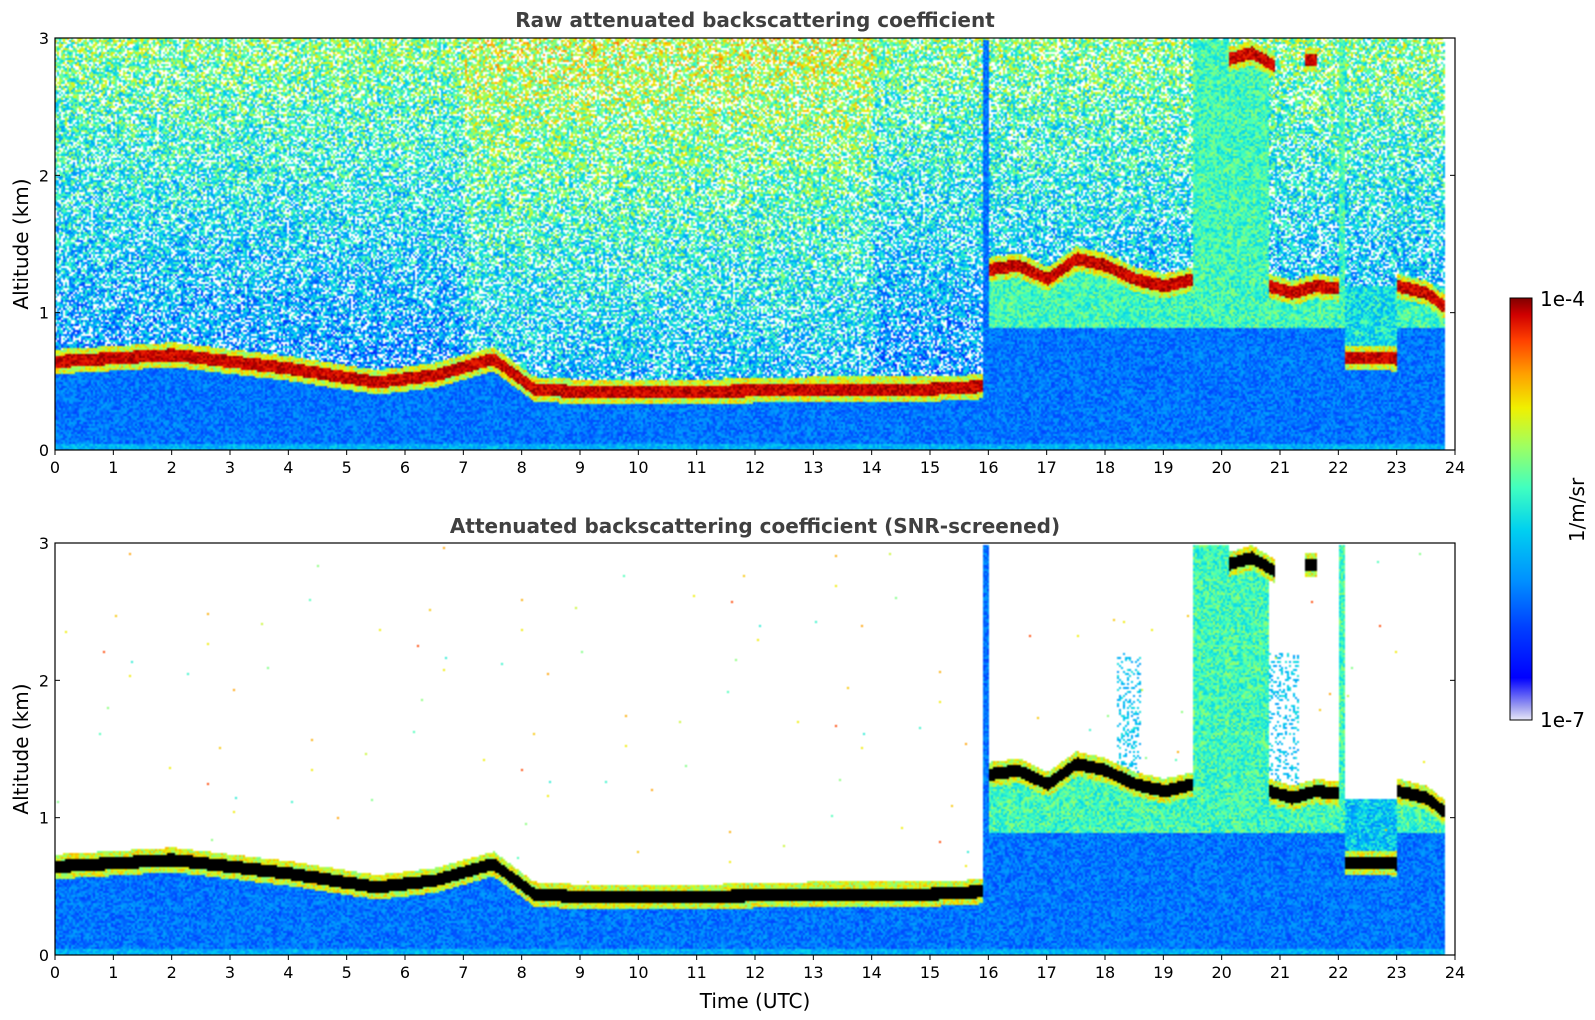  Describe the element at coordinates (1549, 509) in the screenshot. I see `colorbar: 1e-4 1e-7 1/m/sr` at that location.